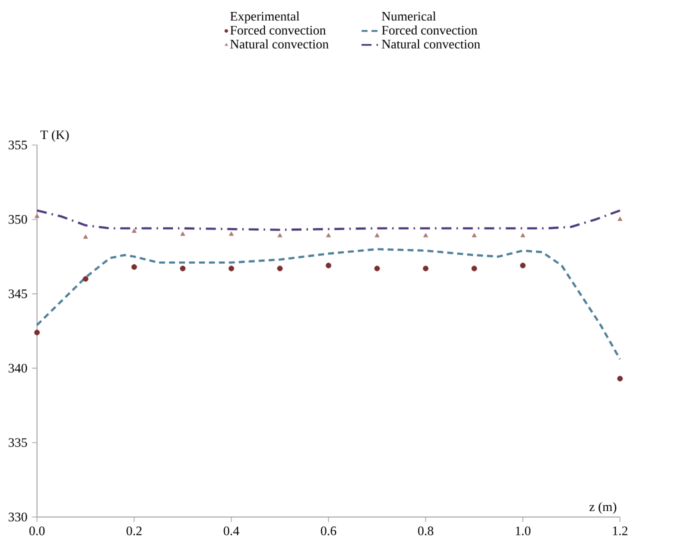  I want to click on x-tick-label: 1.0, so click(523, 531).